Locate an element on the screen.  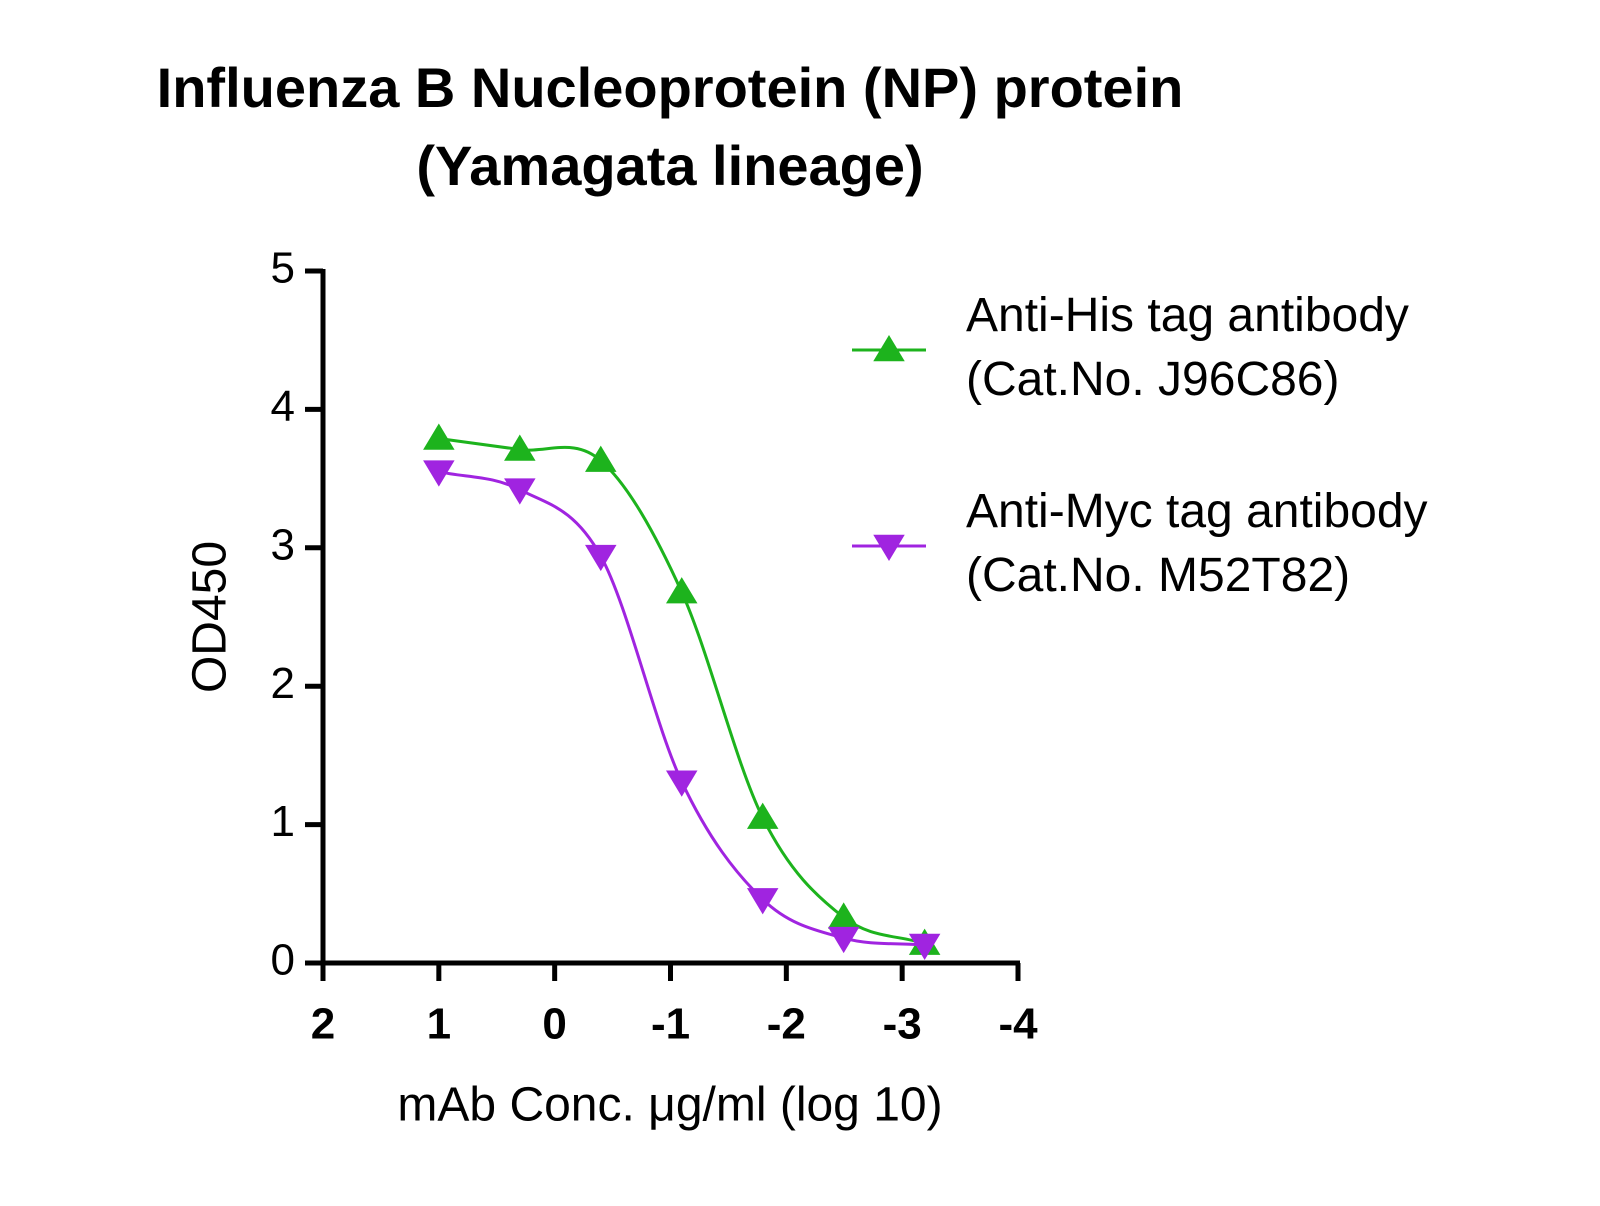
x-tick-label: -2 is located at coordinates (786, 1024).